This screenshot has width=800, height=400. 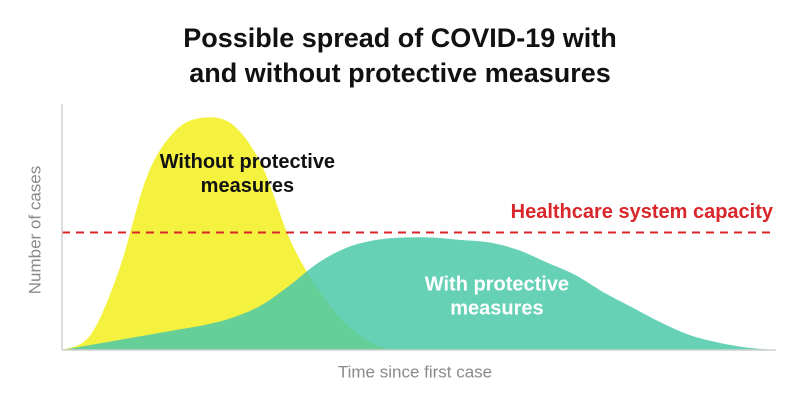 What do you see at coordinates (247, 162) in the screenshot?
I see `series-label: Without protective` at bounding box center [247, 162].